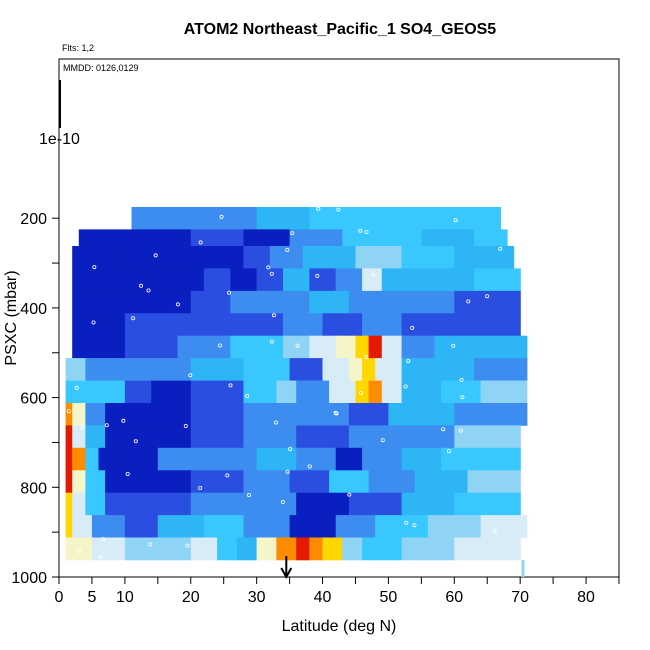 The height and width of the screenshot is (650, 650). What do you see at coordinates (29, 578) in the screenshot?
I see `y-tick-label: 1000` at bounding box center [29, 578].